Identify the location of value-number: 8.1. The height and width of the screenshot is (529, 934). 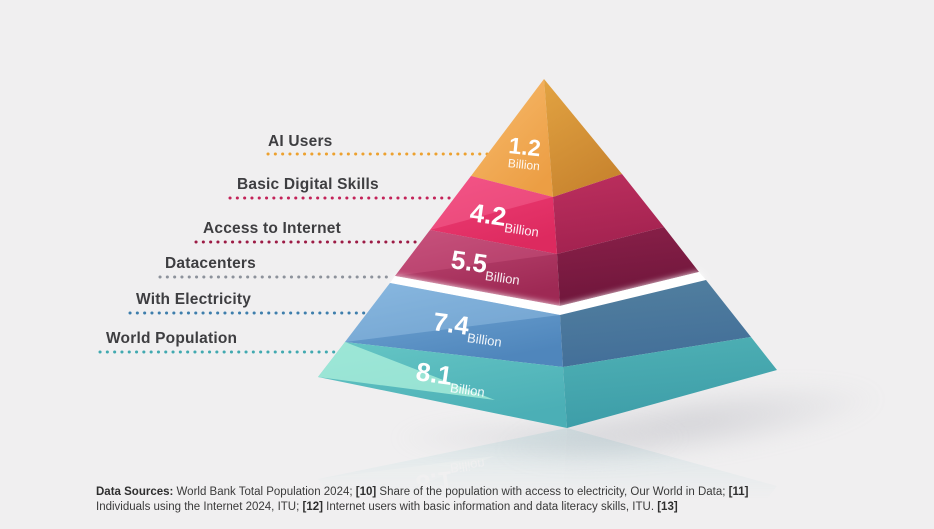
(434, 373).